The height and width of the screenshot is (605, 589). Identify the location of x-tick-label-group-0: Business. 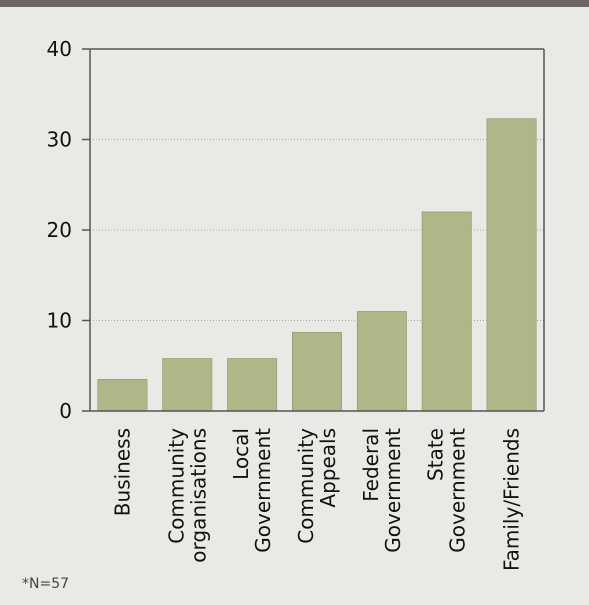
(122, 472).